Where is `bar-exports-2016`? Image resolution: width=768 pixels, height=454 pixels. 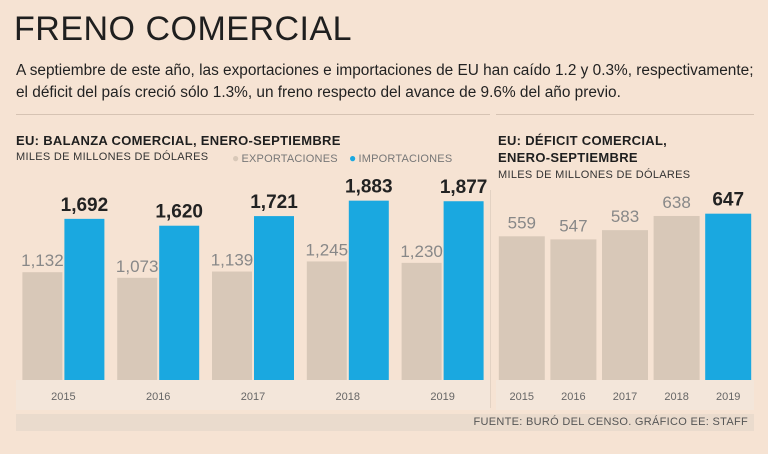 bar-exports-2016 is located at coordinates (137, 328).